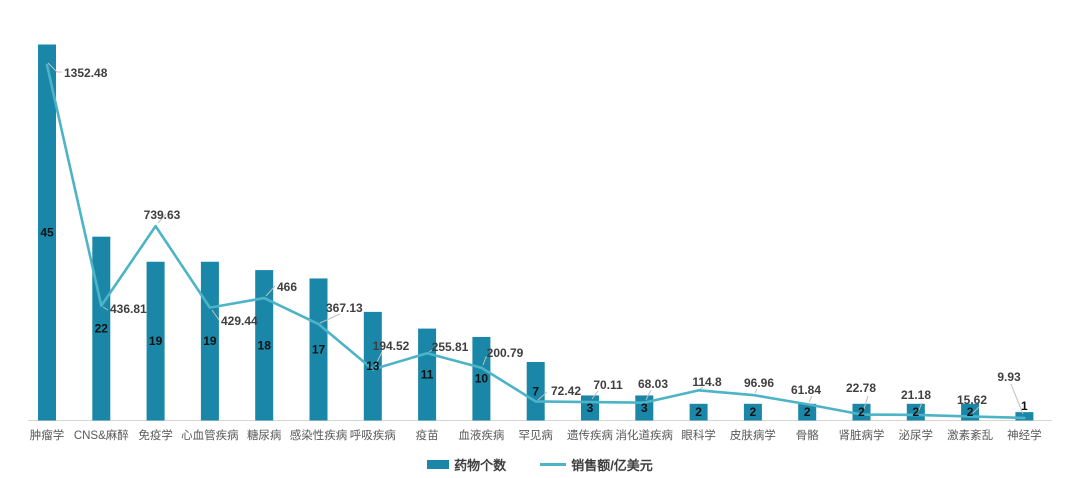  Describe the element at coordinates (427, 435) in the screenshot. I see `category-label-7: 疫苗` at that location.